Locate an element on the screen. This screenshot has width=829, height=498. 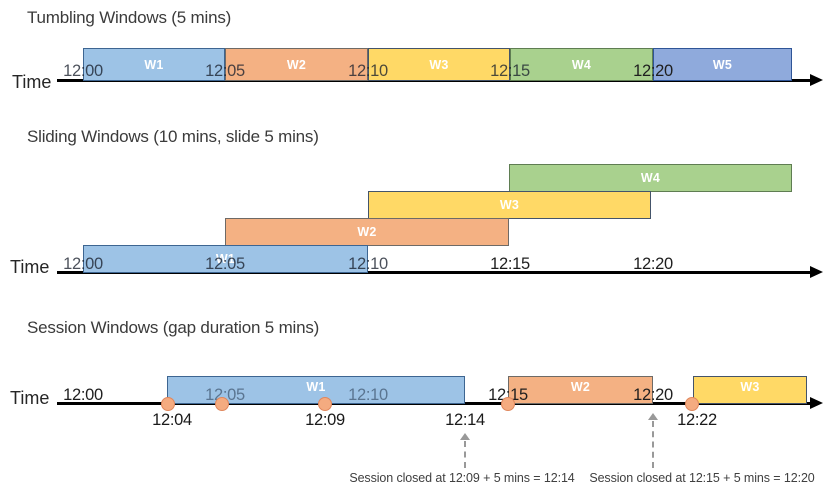
event-time-label: 12:22 is located at coordinates (697, 420).